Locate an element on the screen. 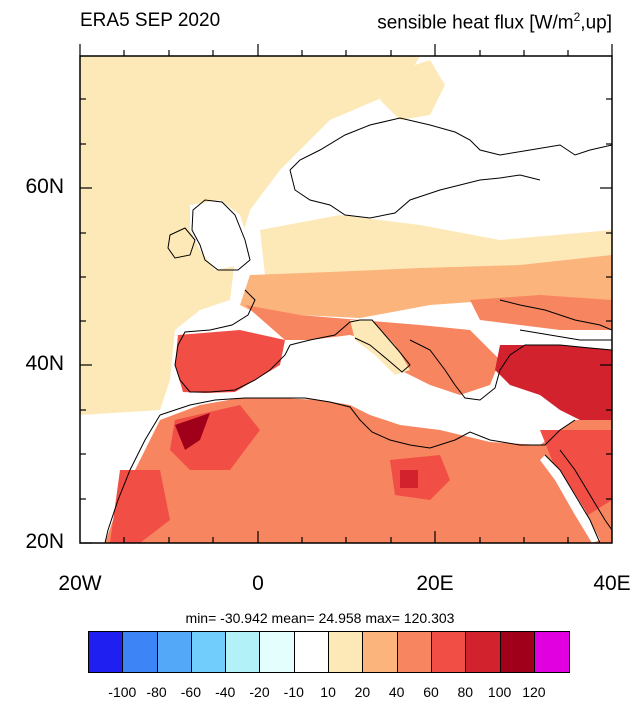  atlas-peak-flux is located at coordinates (192, 431).